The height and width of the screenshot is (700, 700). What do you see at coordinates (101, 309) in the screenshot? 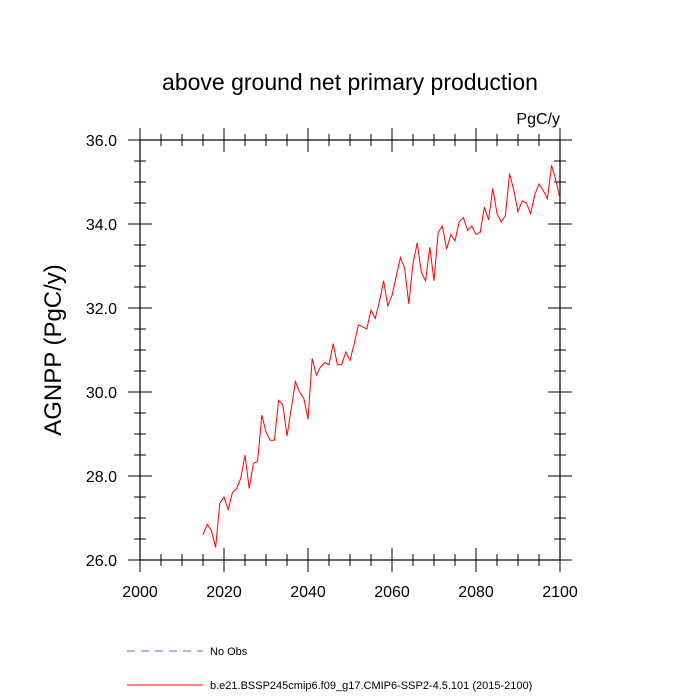
I see `y-tick-label: 32.0` at bounding box center [101, 309].